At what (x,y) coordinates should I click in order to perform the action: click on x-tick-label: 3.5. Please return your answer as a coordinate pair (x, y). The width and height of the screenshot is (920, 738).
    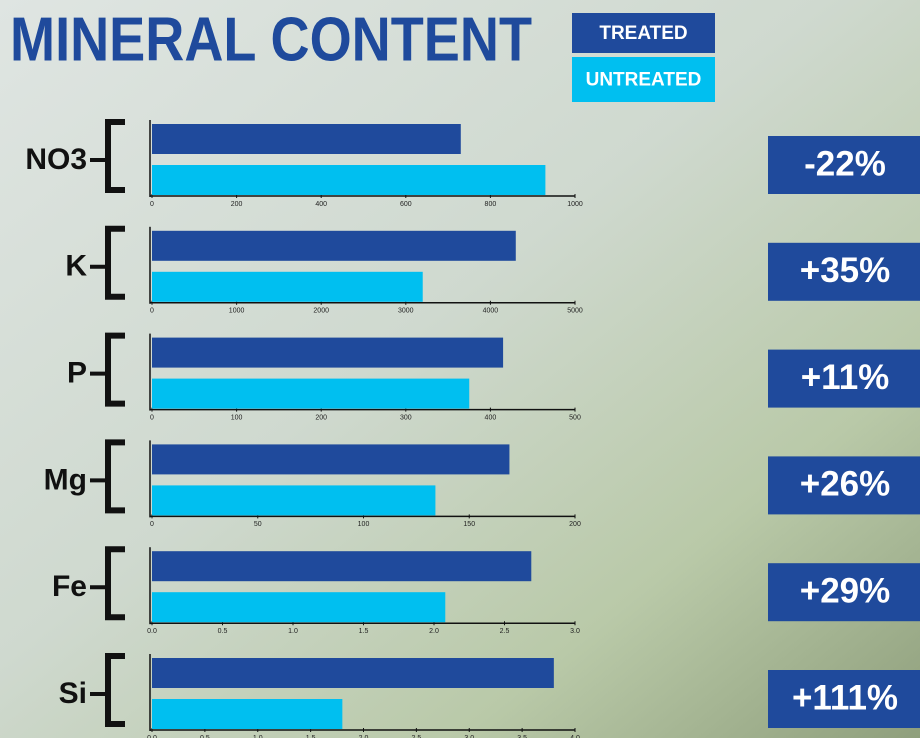
    Looking at the image, I should click on (522, 736).